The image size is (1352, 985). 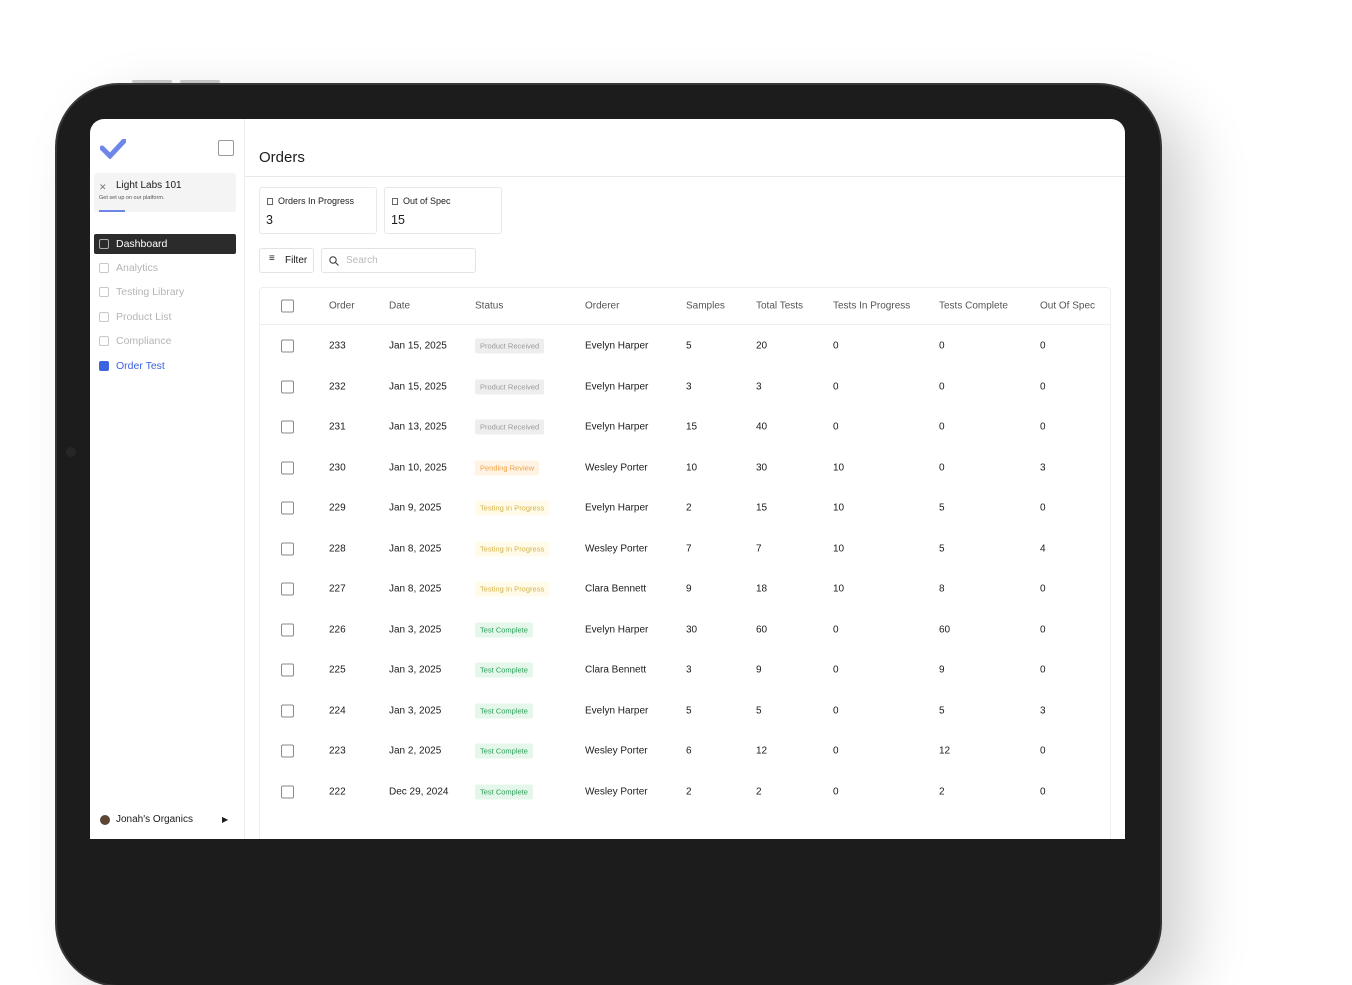 What do you see at coordinates (165, 292) in the screenshot?
I see `nav-item: Testing Library` at bounding box center [165, 292].